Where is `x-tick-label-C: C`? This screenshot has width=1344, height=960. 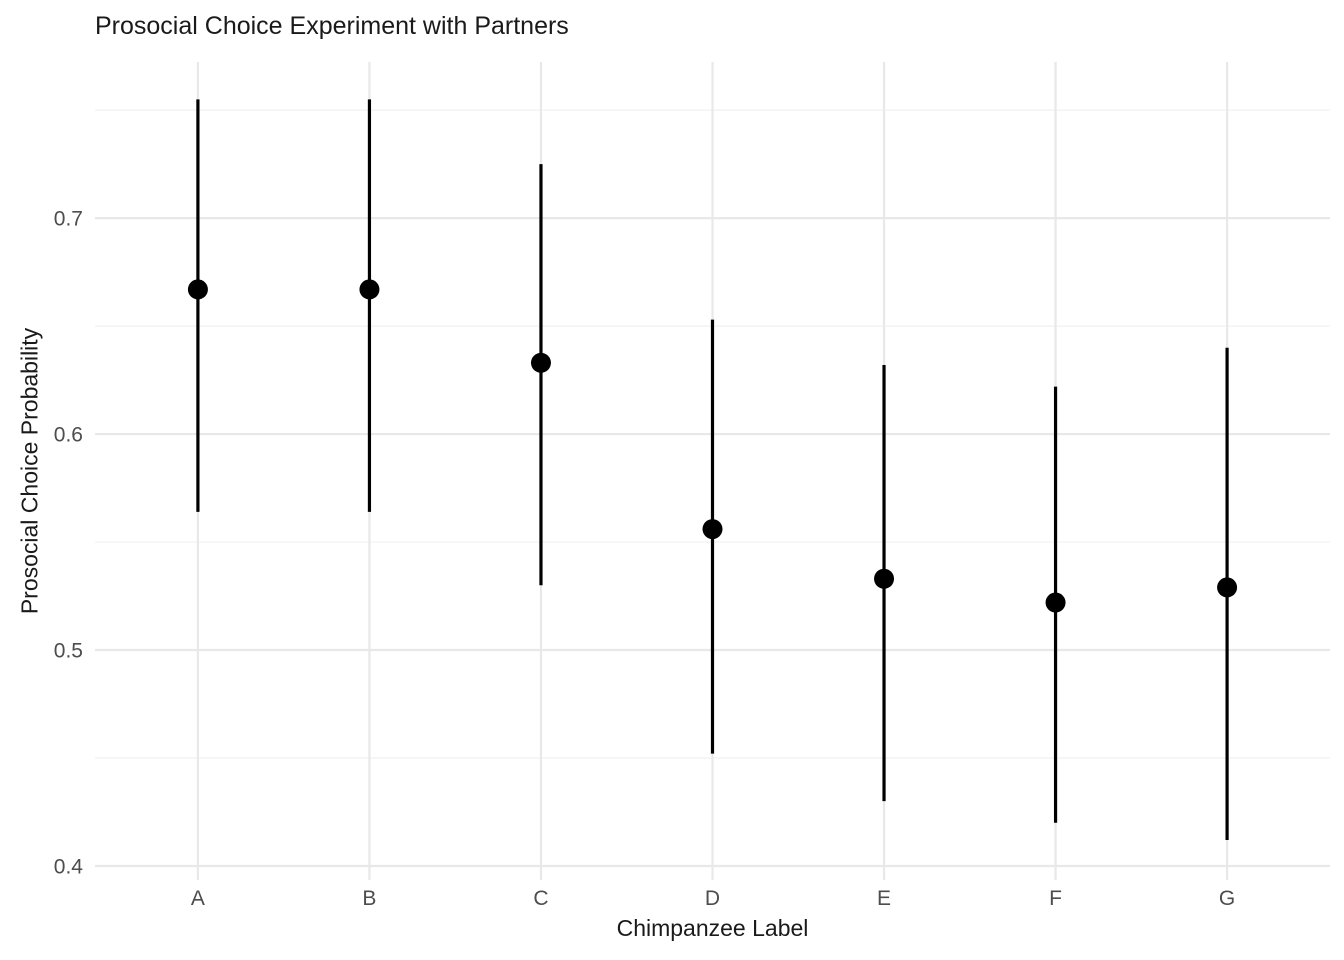 x-tick-label-C: C is located at coordinates (540, 898).